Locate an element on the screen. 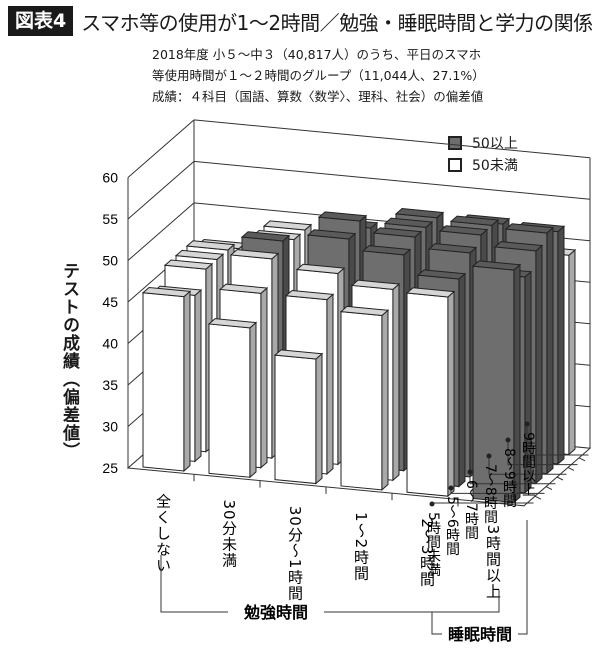 The height and width of the screenshot is (660, 600). y-tick-label: 55 is located at coordinates (110, 219).